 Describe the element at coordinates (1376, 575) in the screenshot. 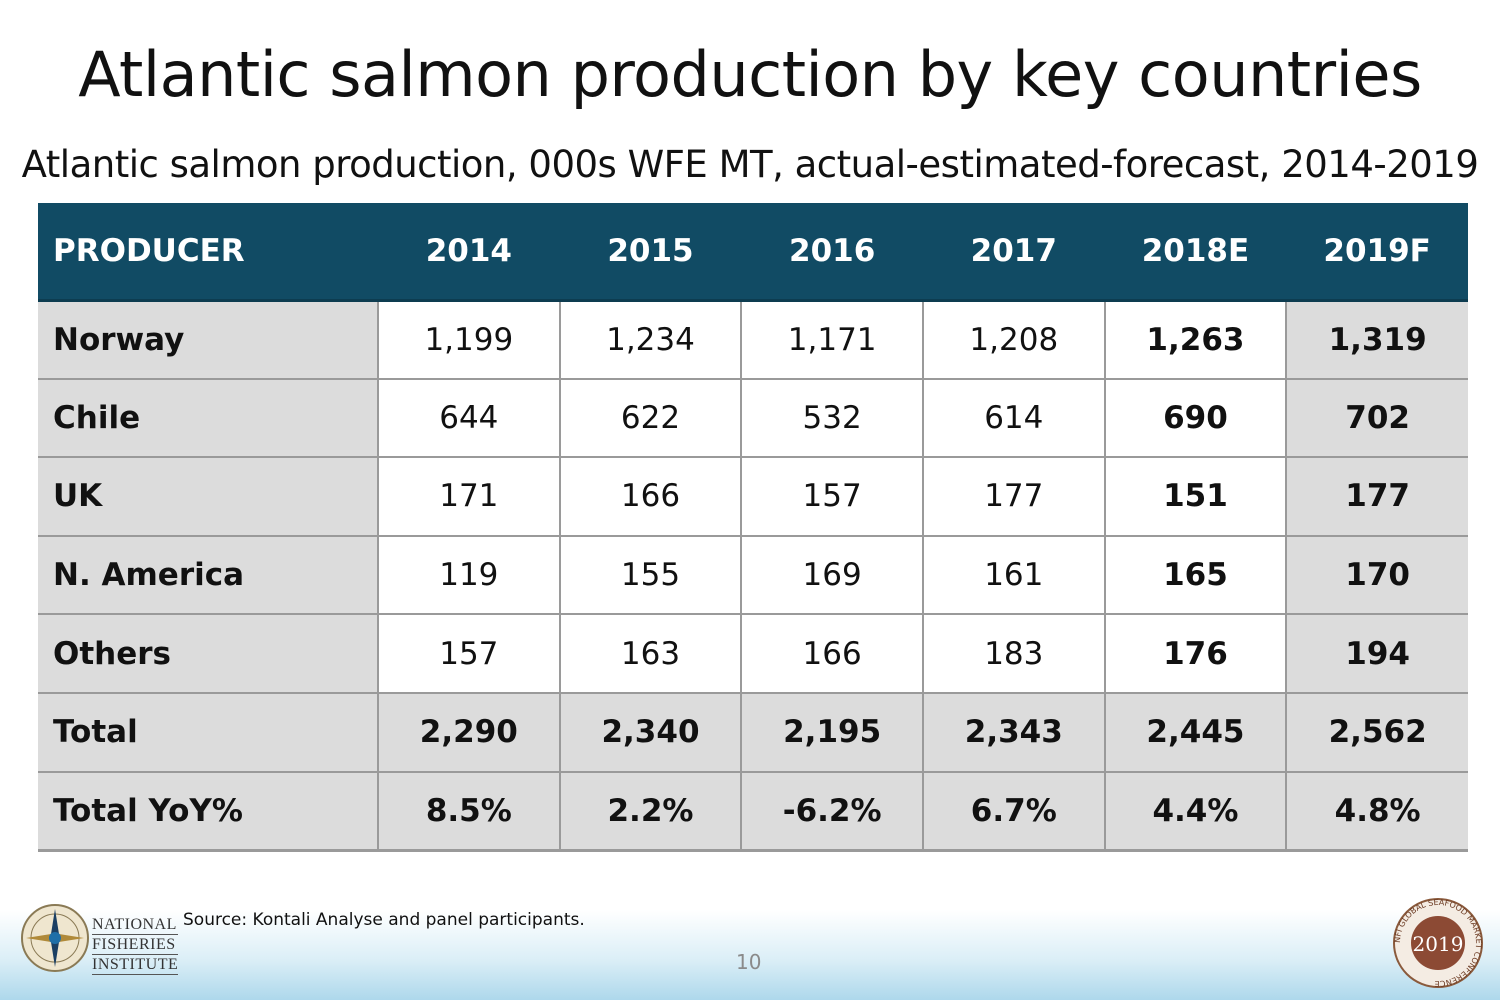

I see `table-cell: 170` at that location.